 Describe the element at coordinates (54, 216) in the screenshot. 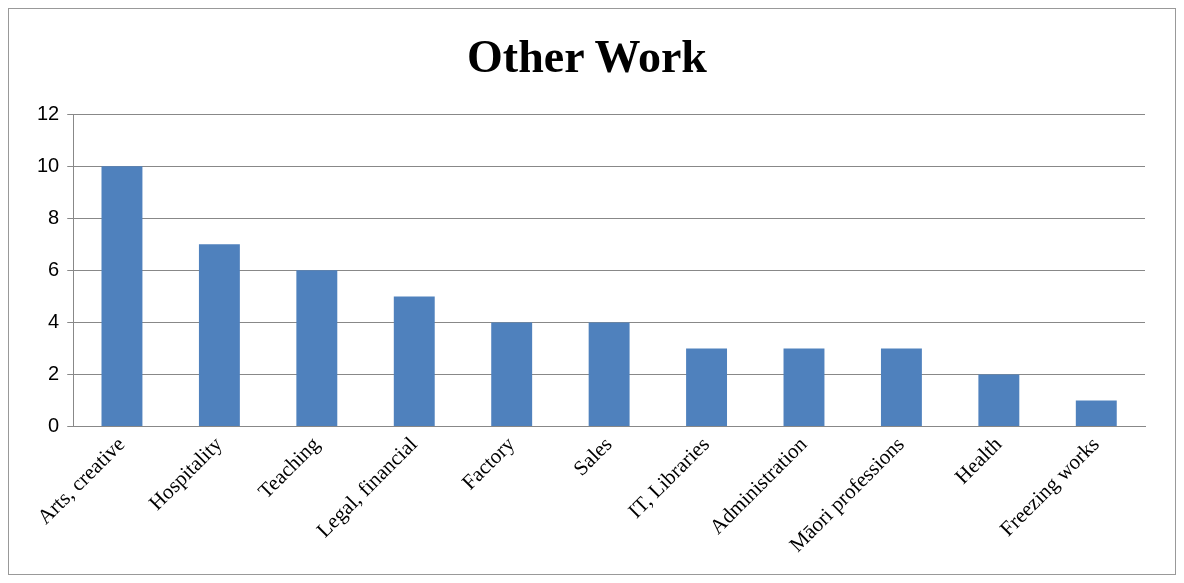

I see `y-tick-label: 8` at that location.